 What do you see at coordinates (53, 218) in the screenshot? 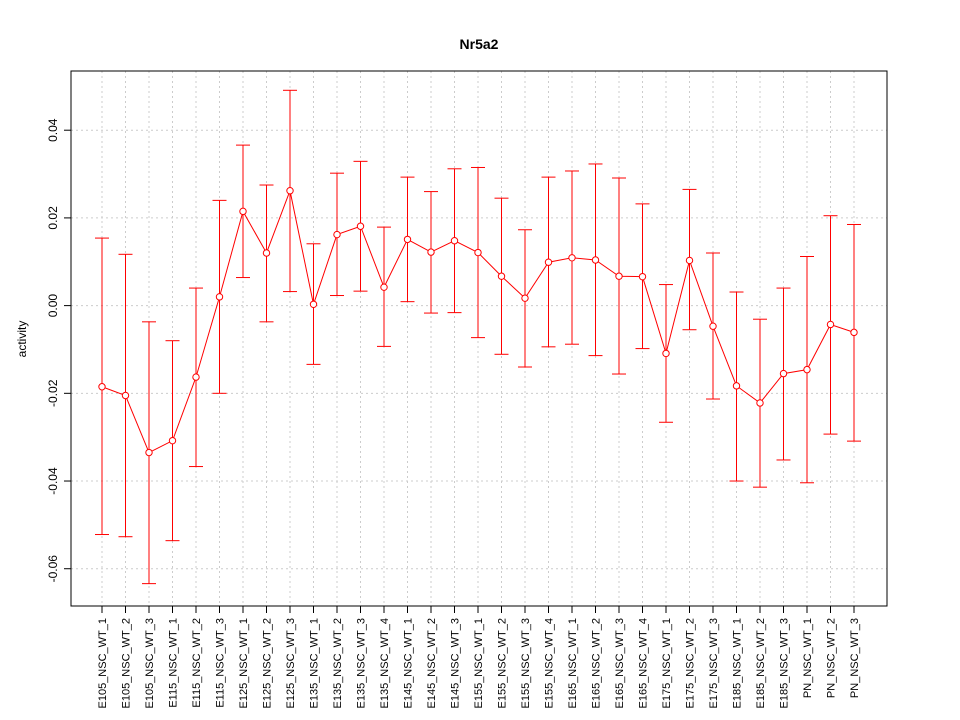
I see `y-tick-label: 0.02` at bounding box center [53, 218].